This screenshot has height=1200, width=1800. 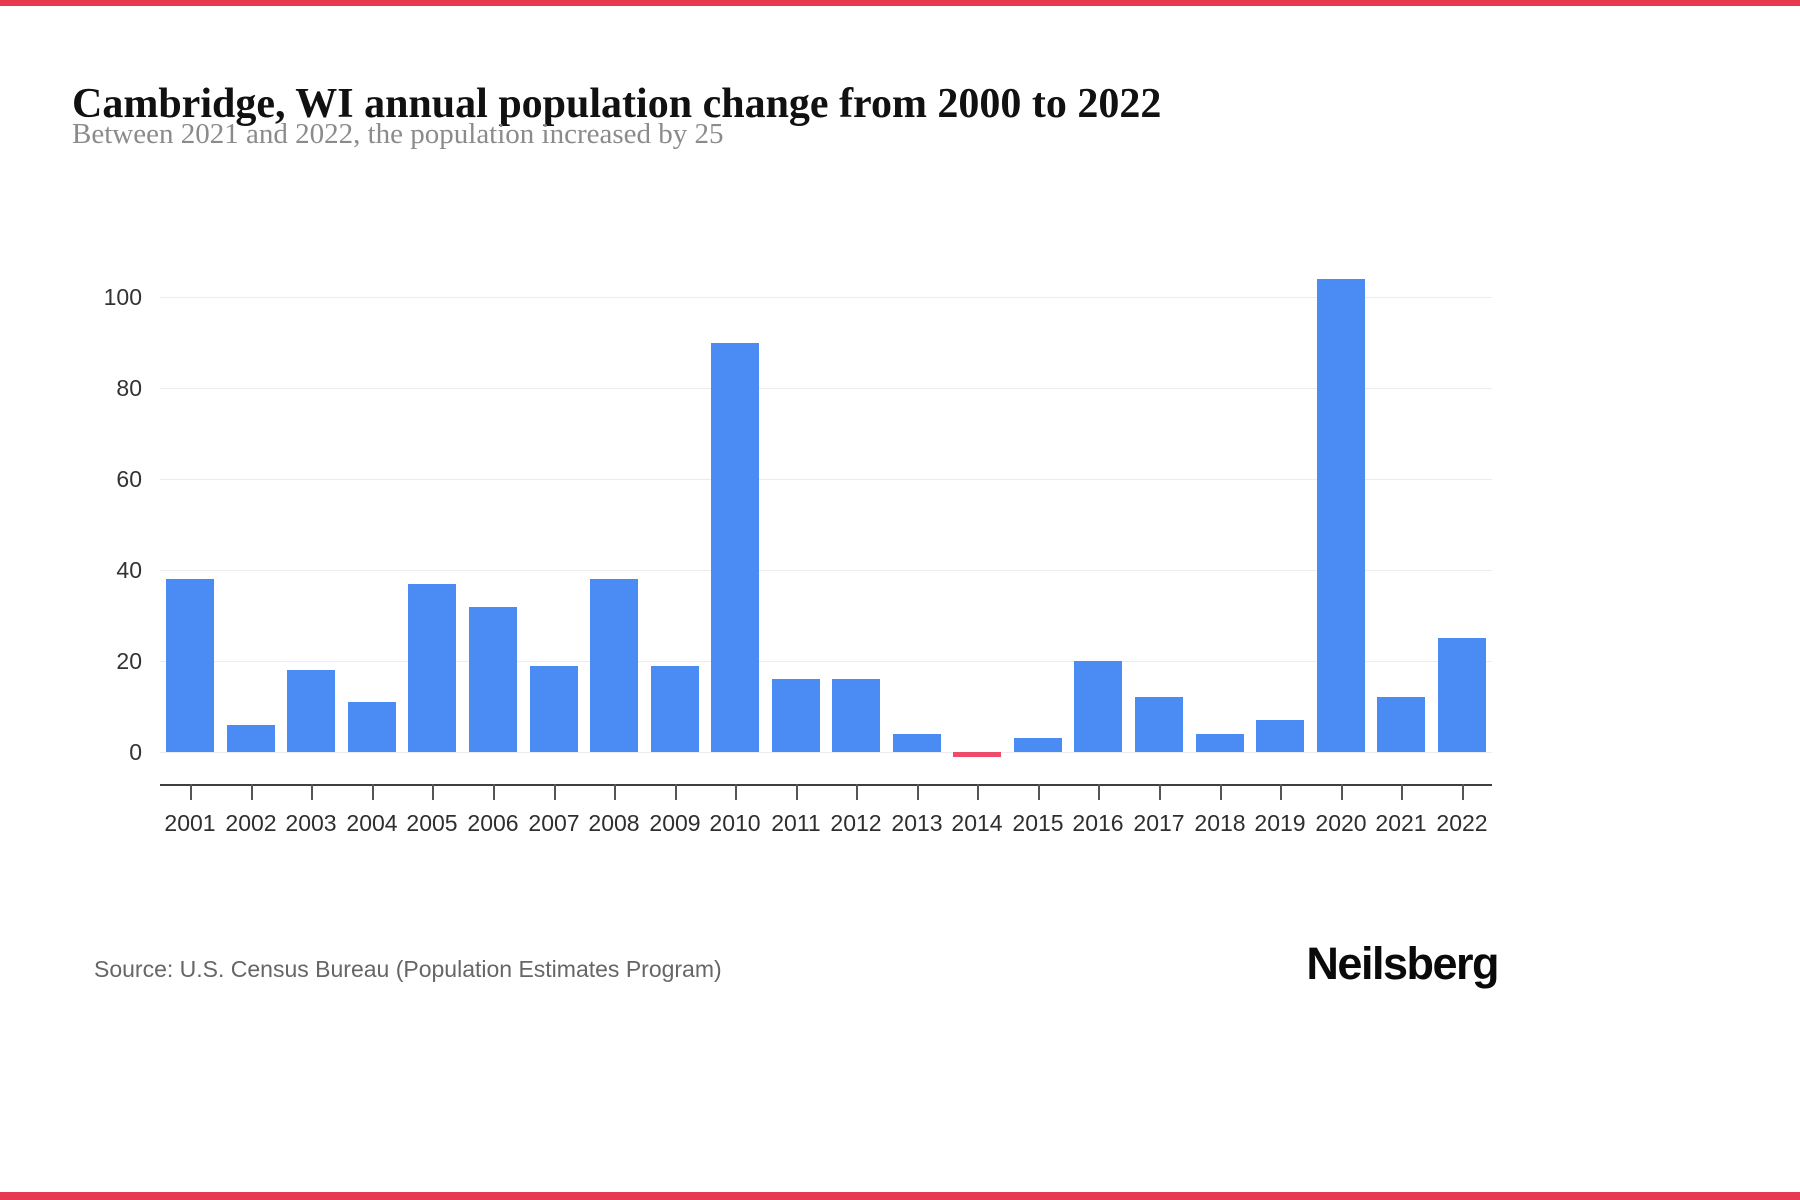 What do you see at coordinates (797, 792) in the screenshot?
I see `x-tick-2011` at bounding box center [797, 792].